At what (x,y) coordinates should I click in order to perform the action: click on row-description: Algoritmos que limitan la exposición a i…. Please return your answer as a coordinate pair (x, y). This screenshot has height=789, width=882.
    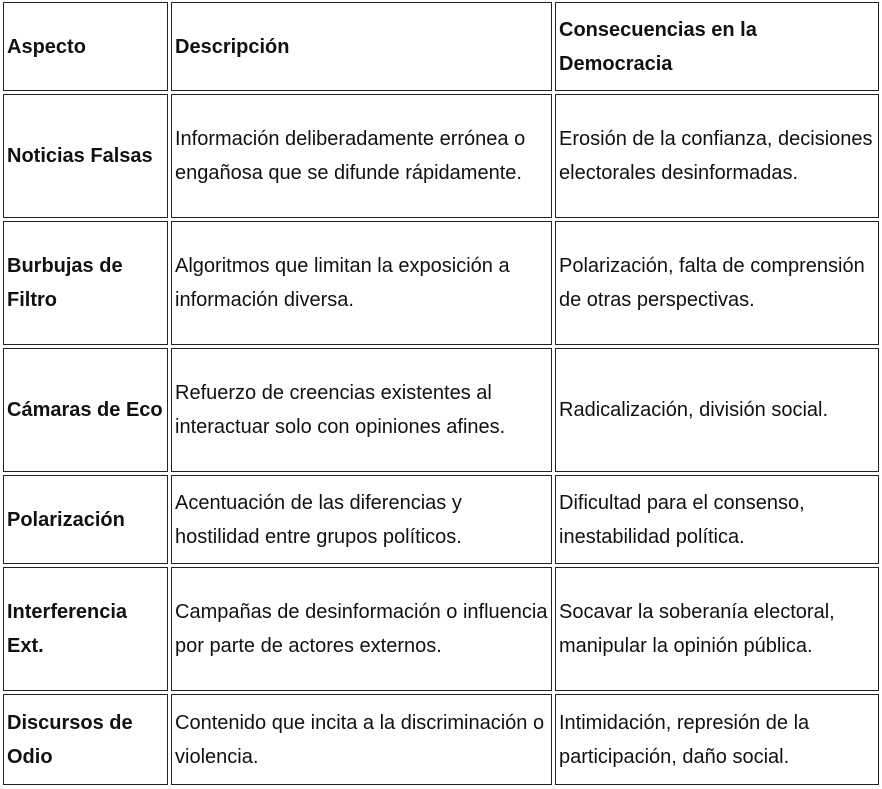
    Looking at the image, I should click on (361, 283).